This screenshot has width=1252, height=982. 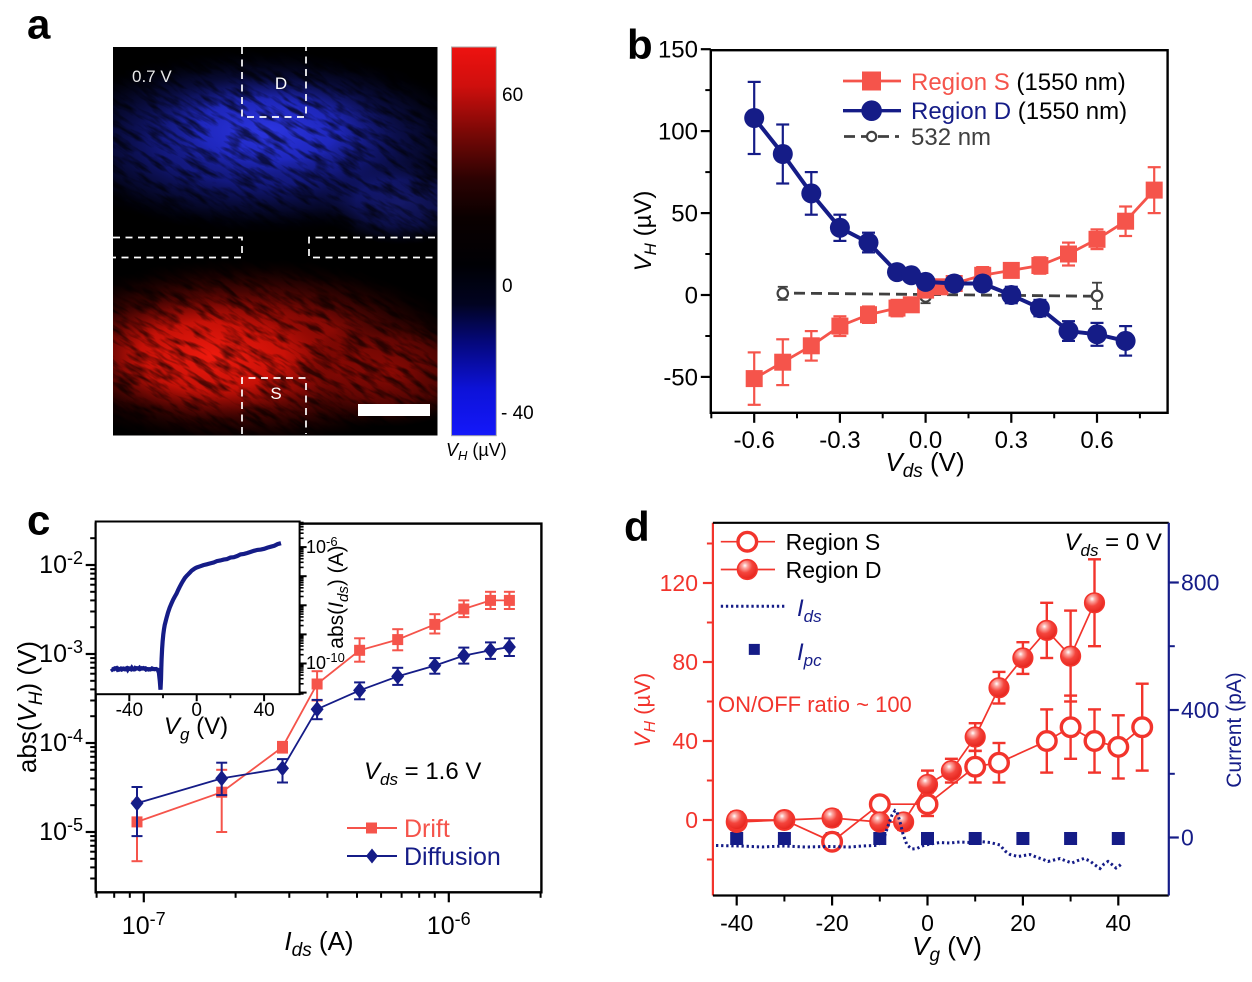 What do you see at coordinates (452, 857) in the screenshot?
I see `svg-text: Diffusion` at bounding box center [452, 857].